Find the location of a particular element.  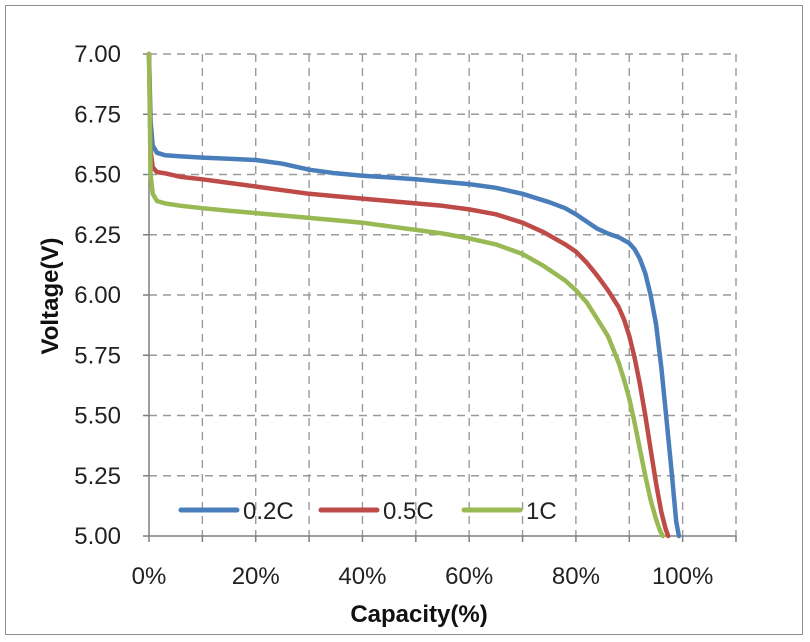

y-tick-label: 7.00 is located at coordinates (97, 54).